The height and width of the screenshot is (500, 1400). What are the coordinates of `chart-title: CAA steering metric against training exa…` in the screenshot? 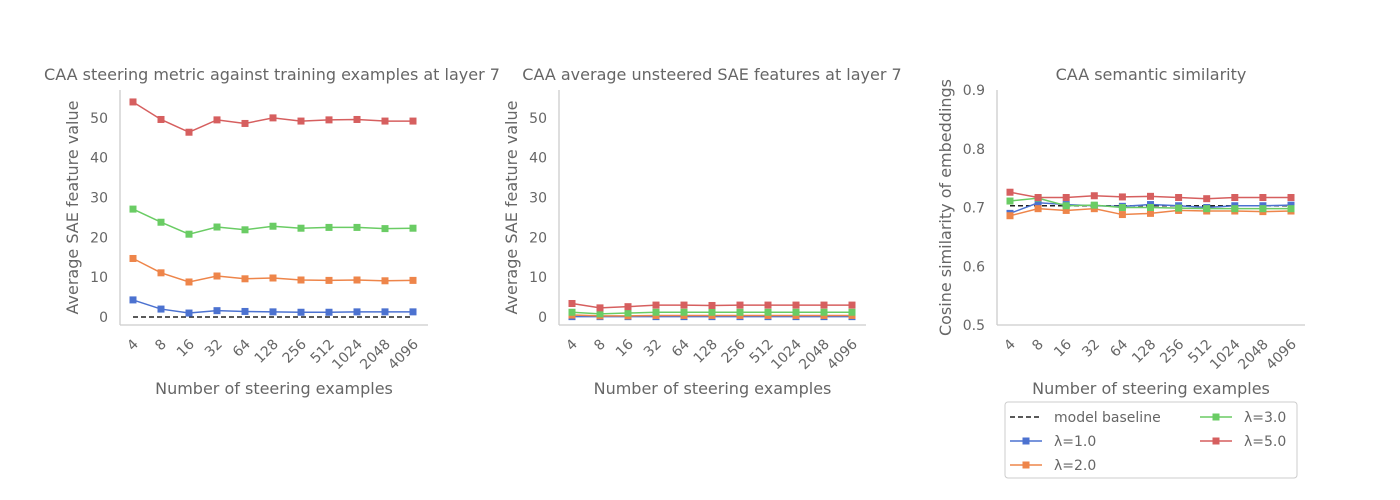 It's located at (272, 74).